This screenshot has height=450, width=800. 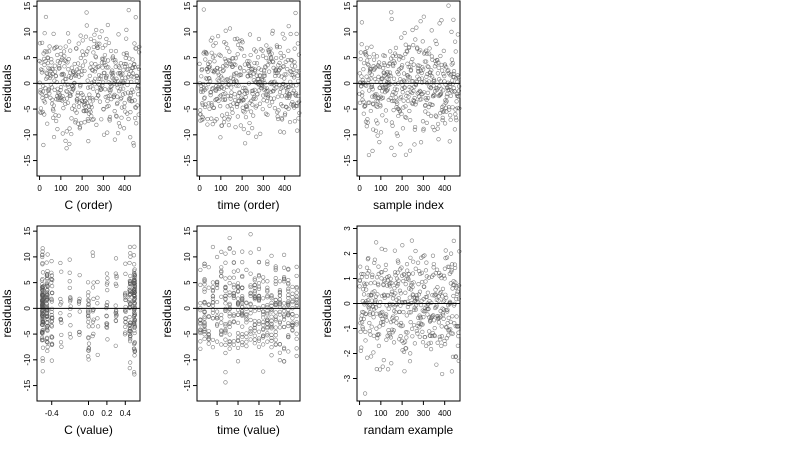 I want to click on x-tick-label: 5, so click(x=217, y=413).